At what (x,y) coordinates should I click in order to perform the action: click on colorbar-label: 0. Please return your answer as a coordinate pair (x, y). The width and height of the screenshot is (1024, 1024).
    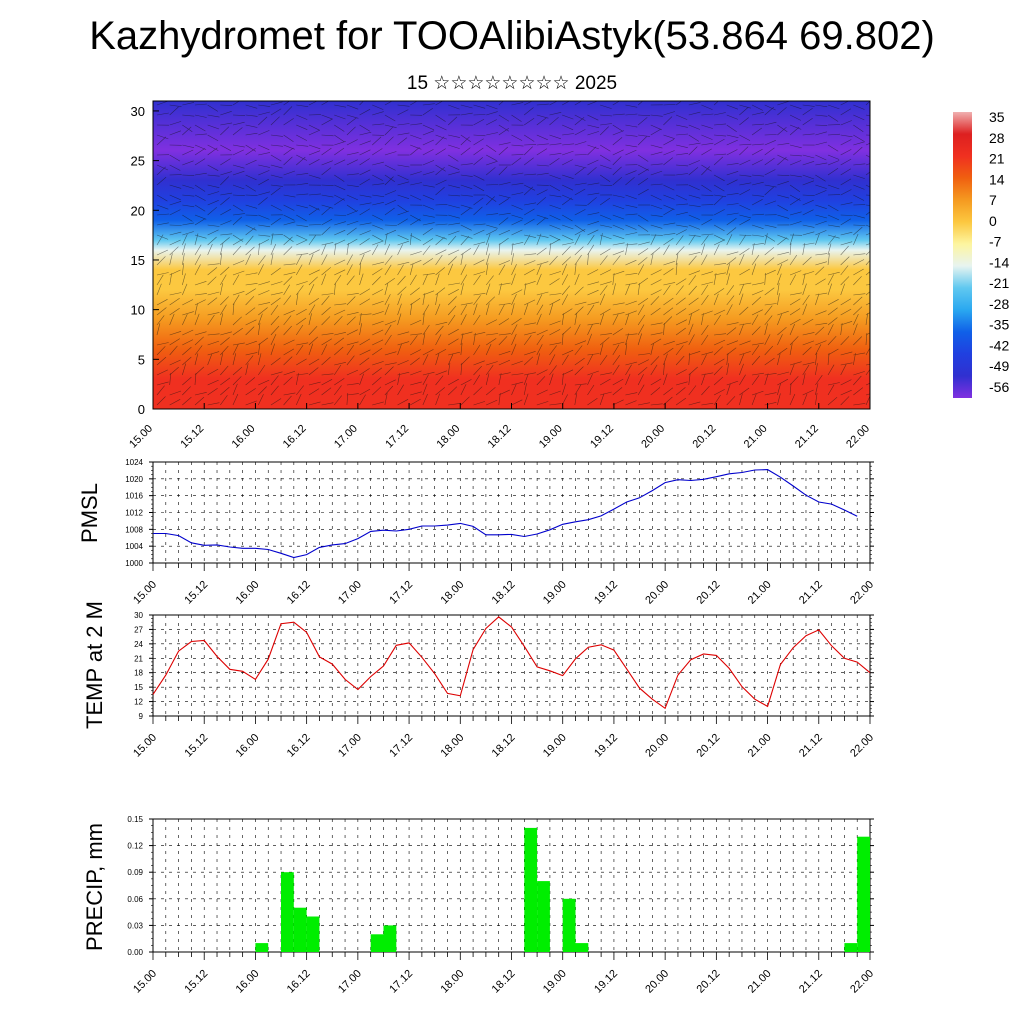
    Looking at the image, I should click on (993, 221).